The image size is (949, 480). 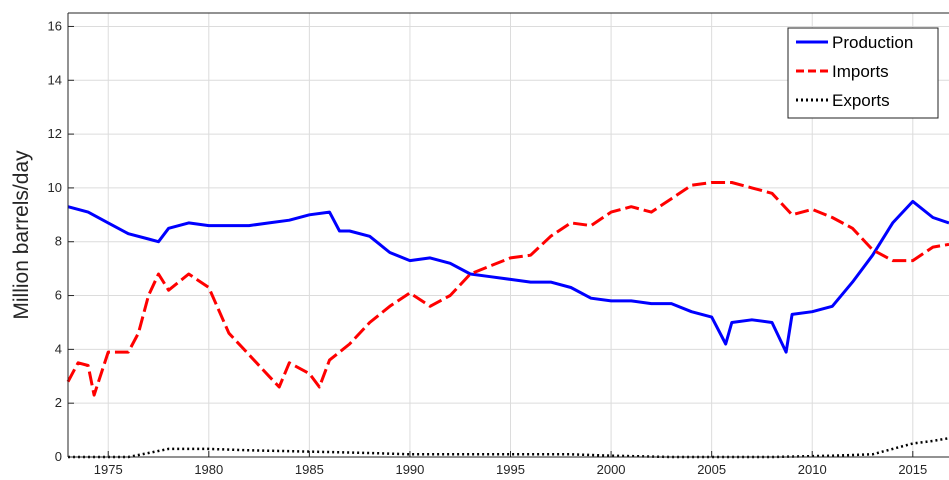 I want to click on y-axis-title: Million barrels/day, so click(x=21, y=235).